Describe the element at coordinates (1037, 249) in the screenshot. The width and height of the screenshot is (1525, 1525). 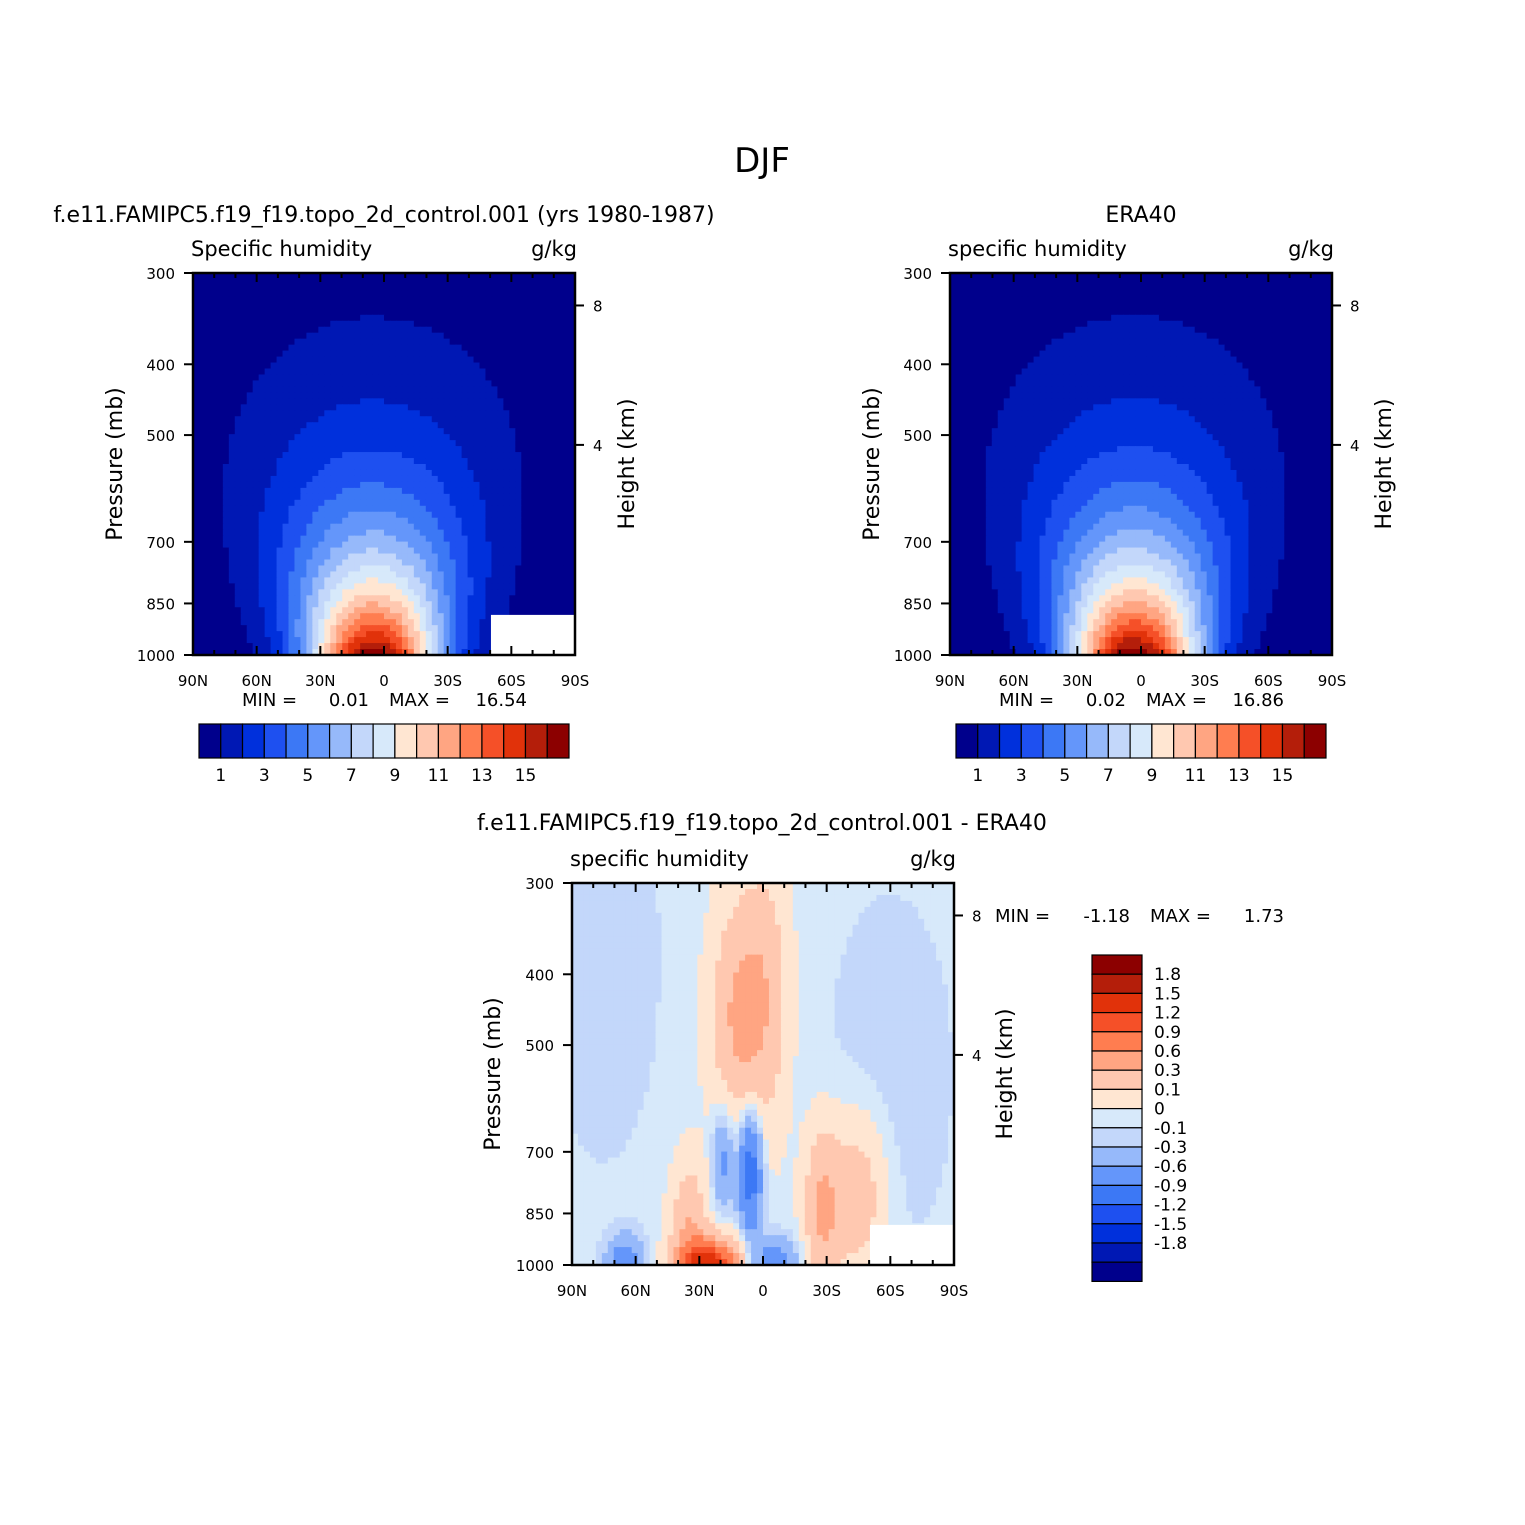
I see `era40-left-label: specific humidity` at that location.